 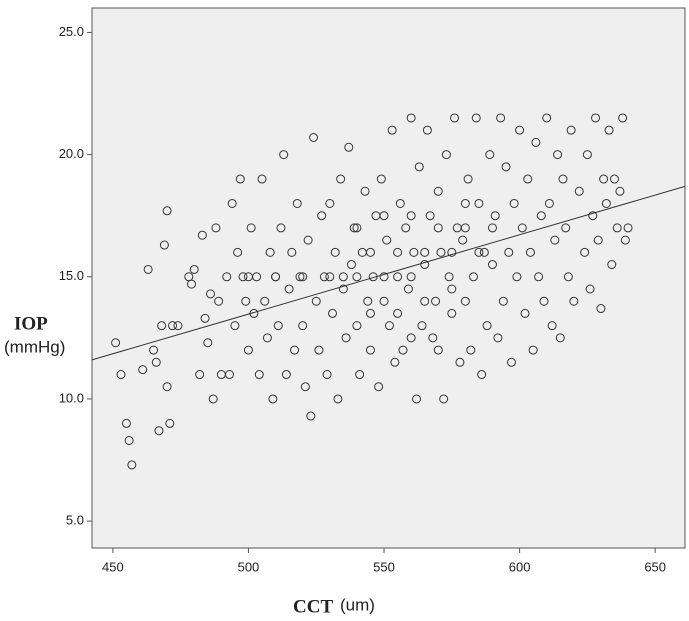 I want to click on x-axis-unit: (um), so click(x=357, y=604).